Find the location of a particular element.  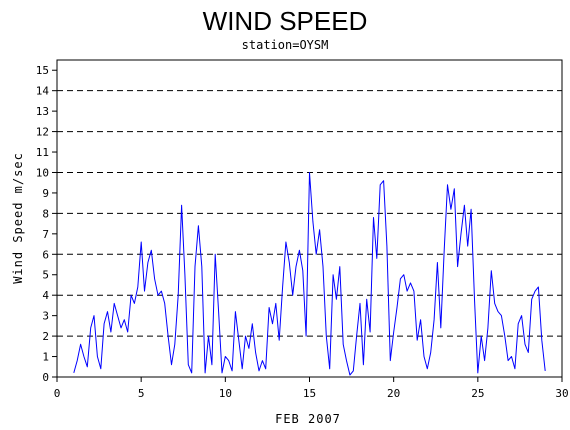

y-tick-label: 8 is located at coordinates (45, 213).